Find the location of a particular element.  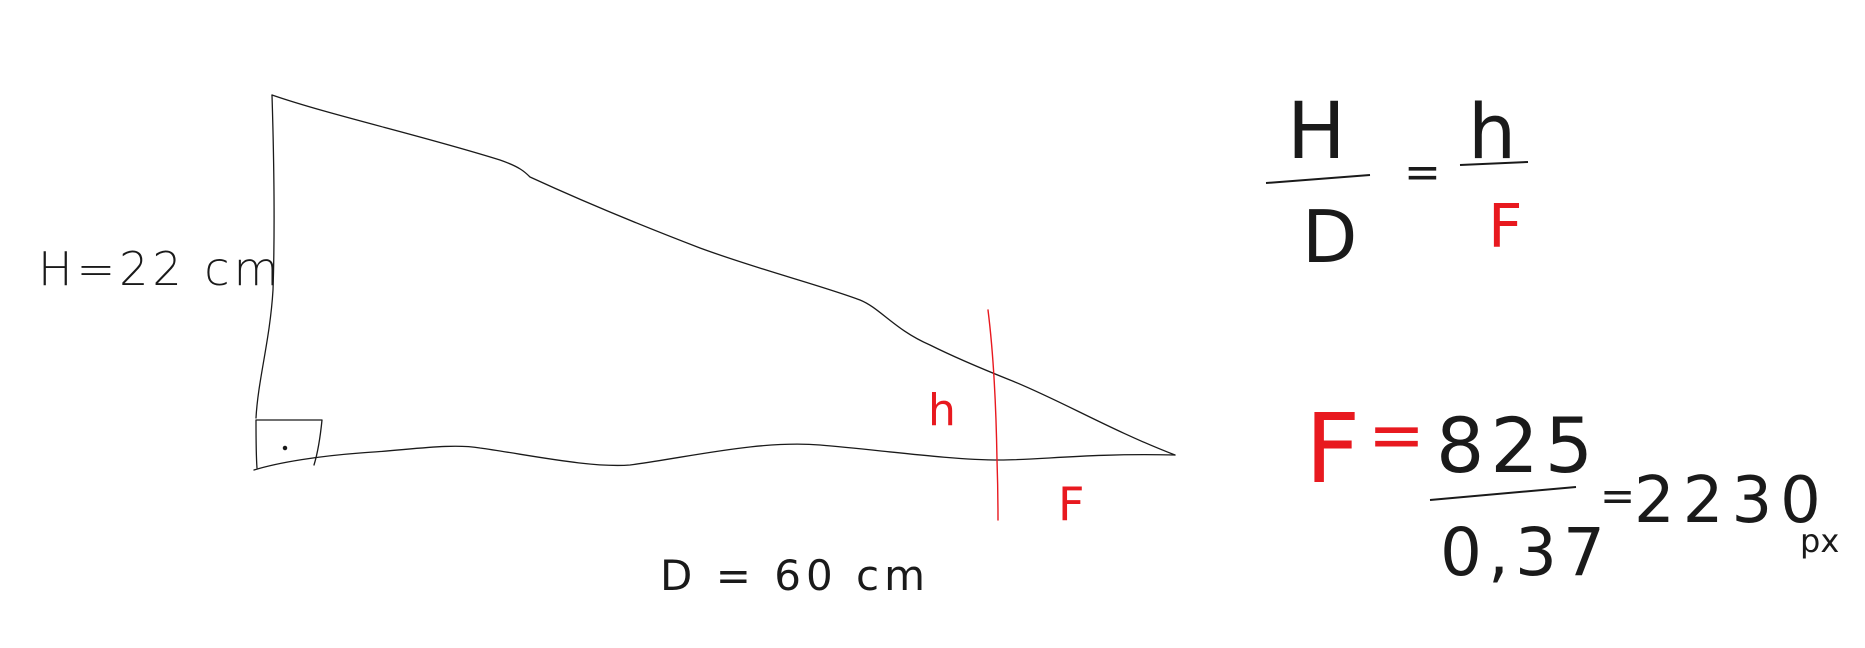

result-unit: px is located at coordinates (1819, 541).